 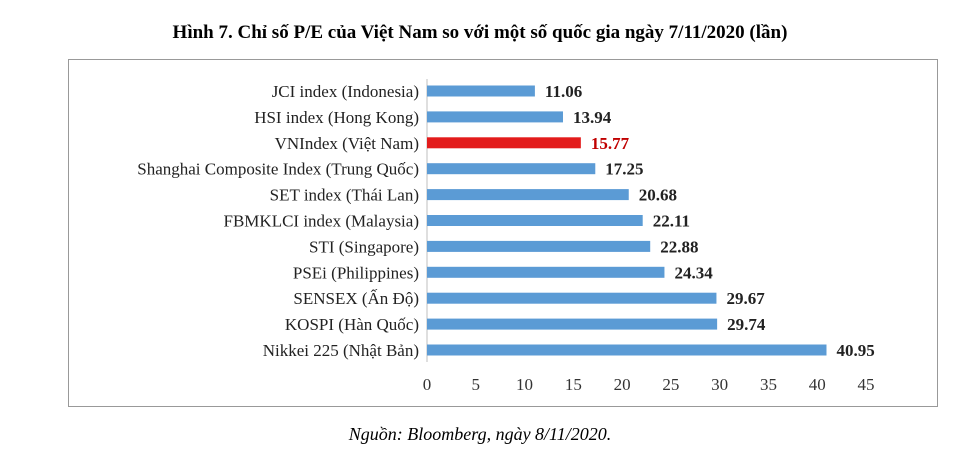 What do you see at coordinates (356, 298) in the screenshot?
I see `category-label: SENSEX (Ấn Độ)` at bounding box center [356, 298].